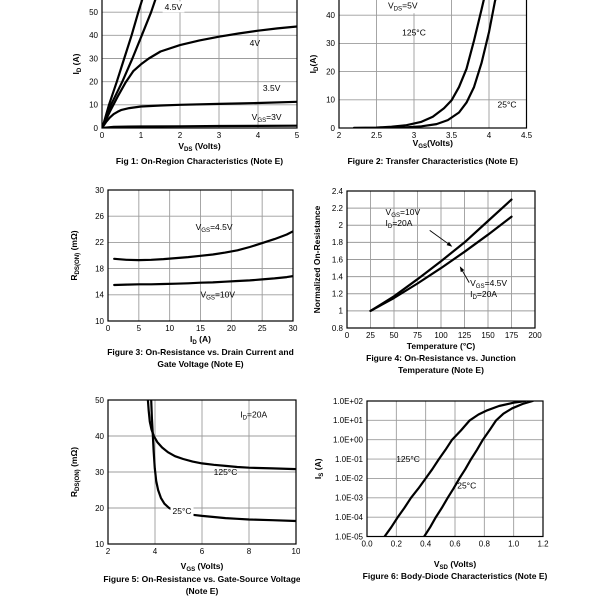 The width and height of the screenshot is (600, 600). I want to click on curve-label: VDS=5V, so click(403, 7).